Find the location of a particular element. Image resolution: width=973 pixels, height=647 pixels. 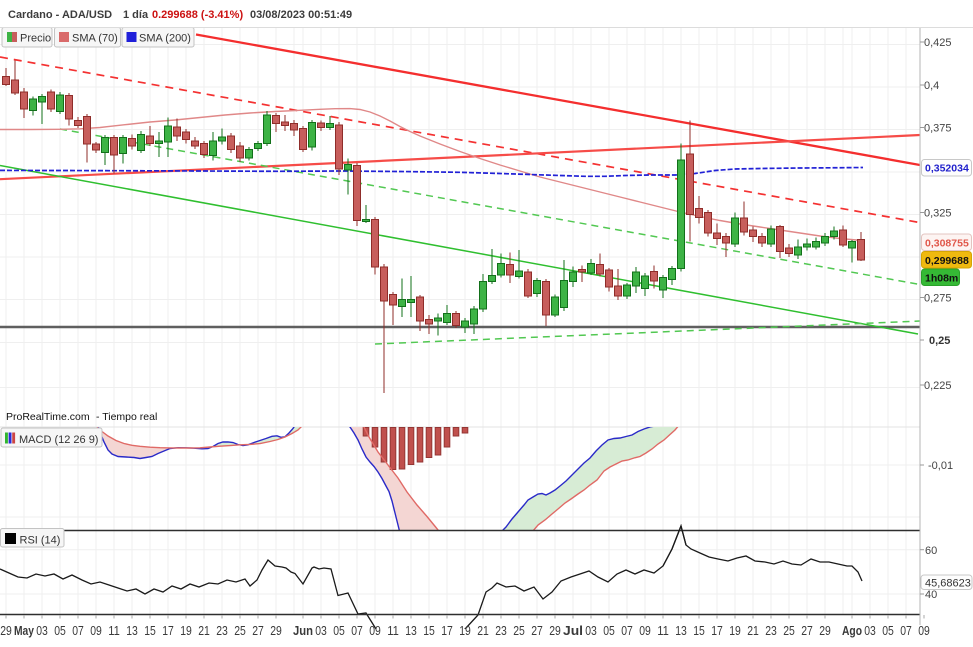

svg-text: 0,425 is located at coordinates (938, 43).